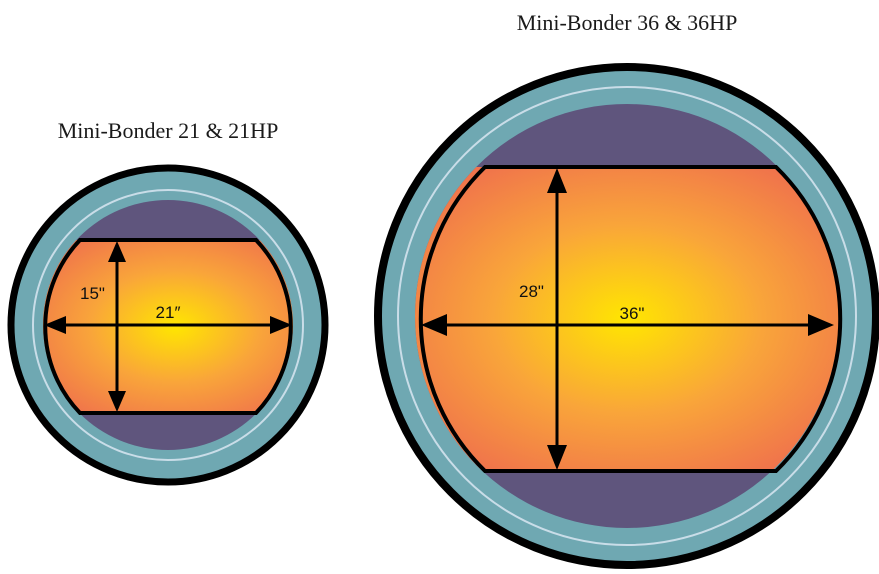  What do you see at coordinates (557, 457) in the screenshot?
I see `mini-bonder-36-height-arrow-bottom` at bounding box center [557, 457].